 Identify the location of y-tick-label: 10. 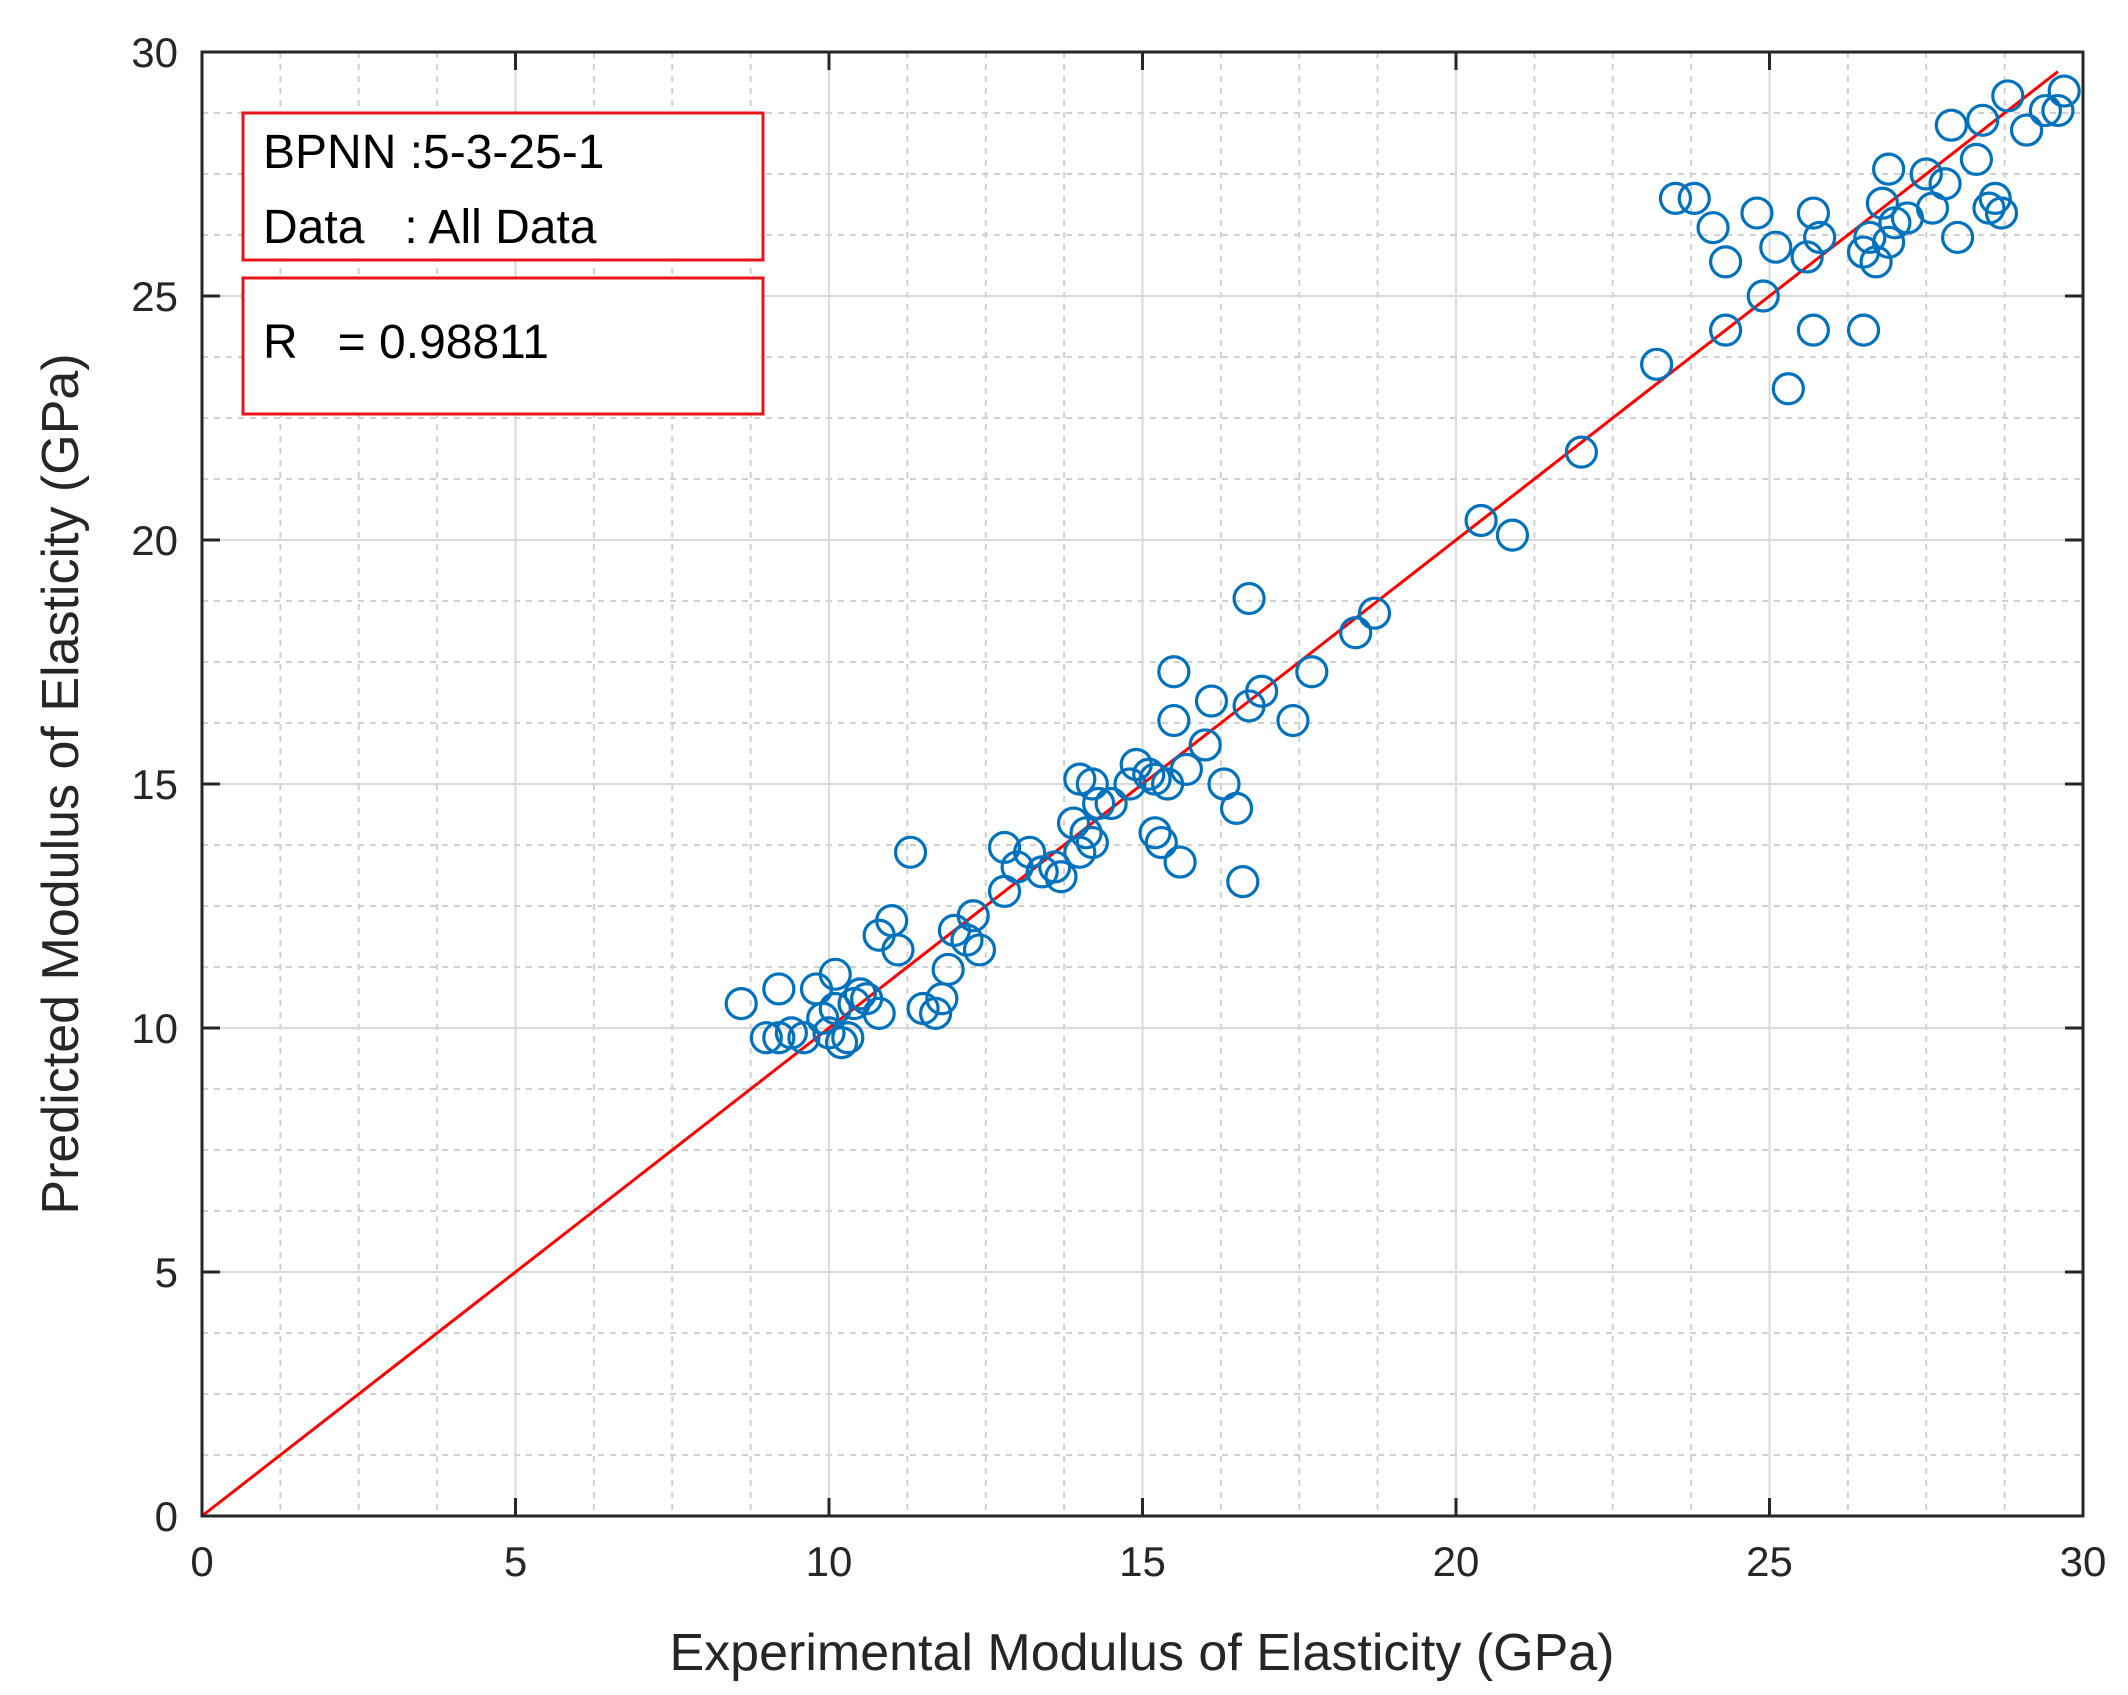
(154, 1028).